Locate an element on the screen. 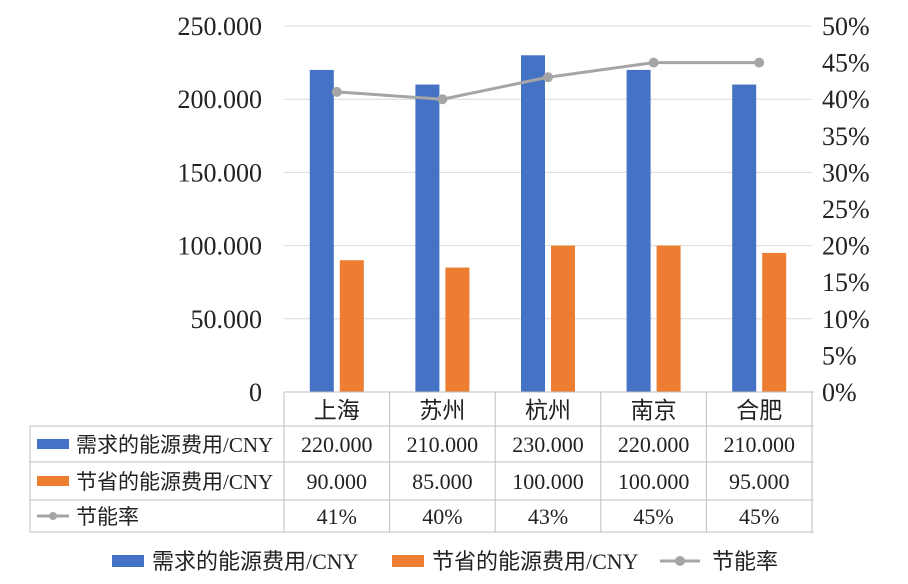 This screenshot has width=908, height=584. right-axis-tick-label: 45% is located at coordinates (846, 63).